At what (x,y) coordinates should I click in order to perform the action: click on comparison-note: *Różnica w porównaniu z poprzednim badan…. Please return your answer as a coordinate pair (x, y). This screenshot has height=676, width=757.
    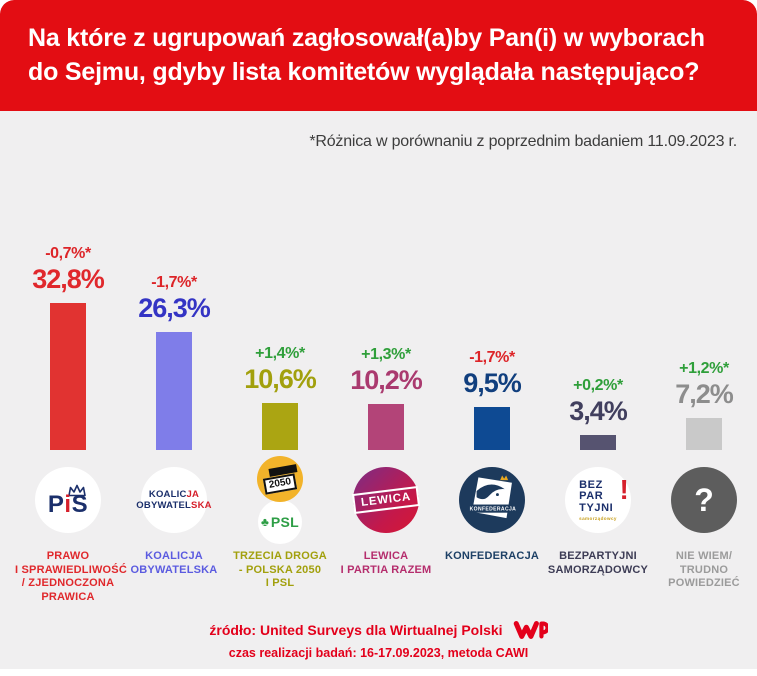
    Looking at the image, I should click on (523, 141).